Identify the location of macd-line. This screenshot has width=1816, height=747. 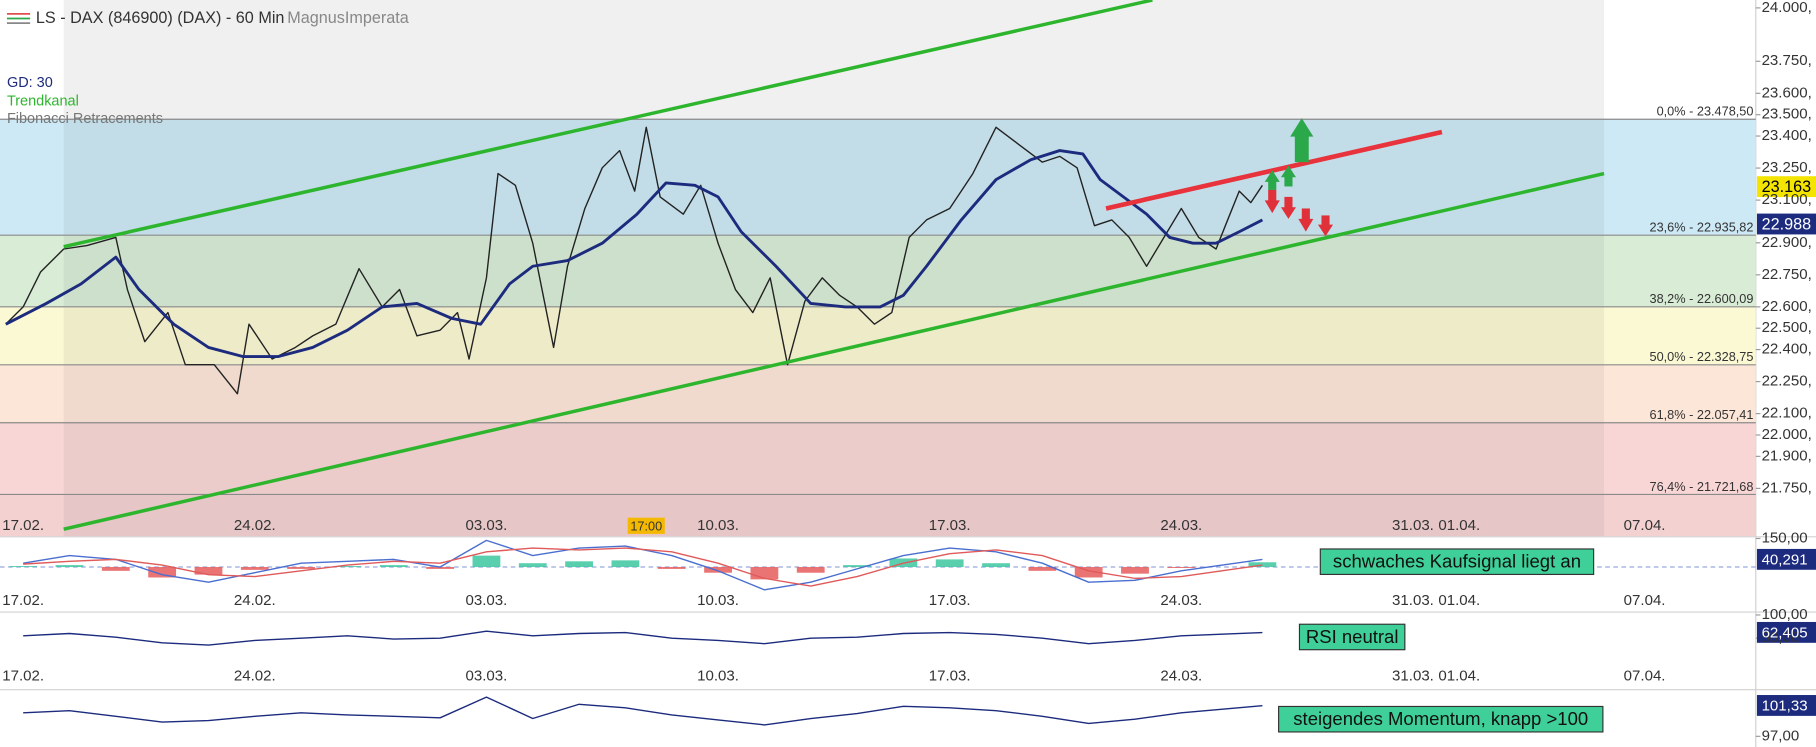
(643, 565).